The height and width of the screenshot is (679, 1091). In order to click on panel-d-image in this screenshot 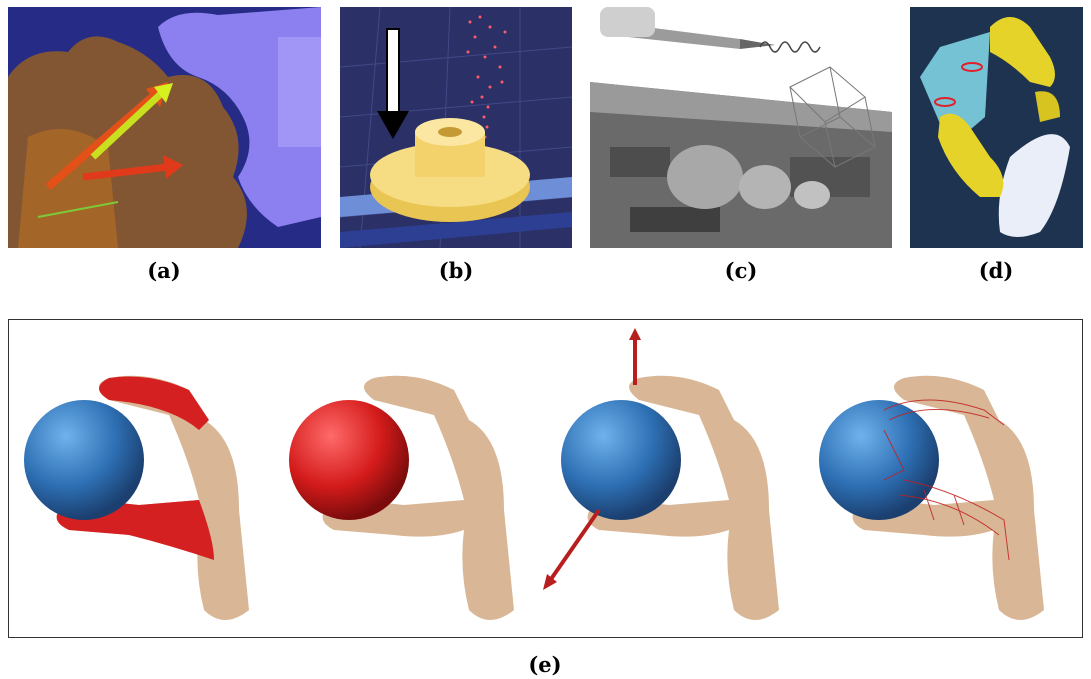, I will do `click(996, 127)`.